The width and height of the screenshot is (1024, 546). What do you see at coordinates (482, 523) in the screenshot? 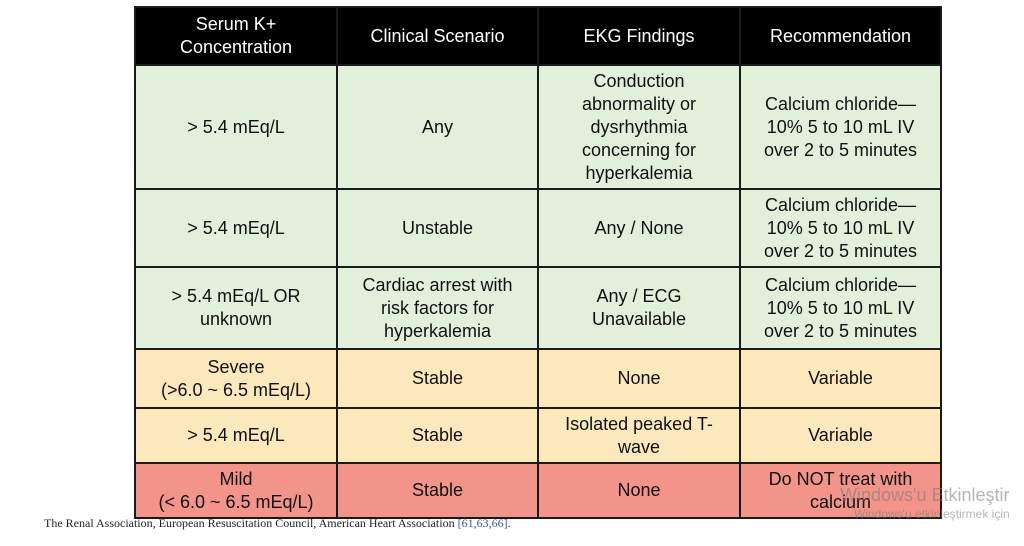
I see `caption-references-link: [61,63,66]` at bounding box center [482, 523].